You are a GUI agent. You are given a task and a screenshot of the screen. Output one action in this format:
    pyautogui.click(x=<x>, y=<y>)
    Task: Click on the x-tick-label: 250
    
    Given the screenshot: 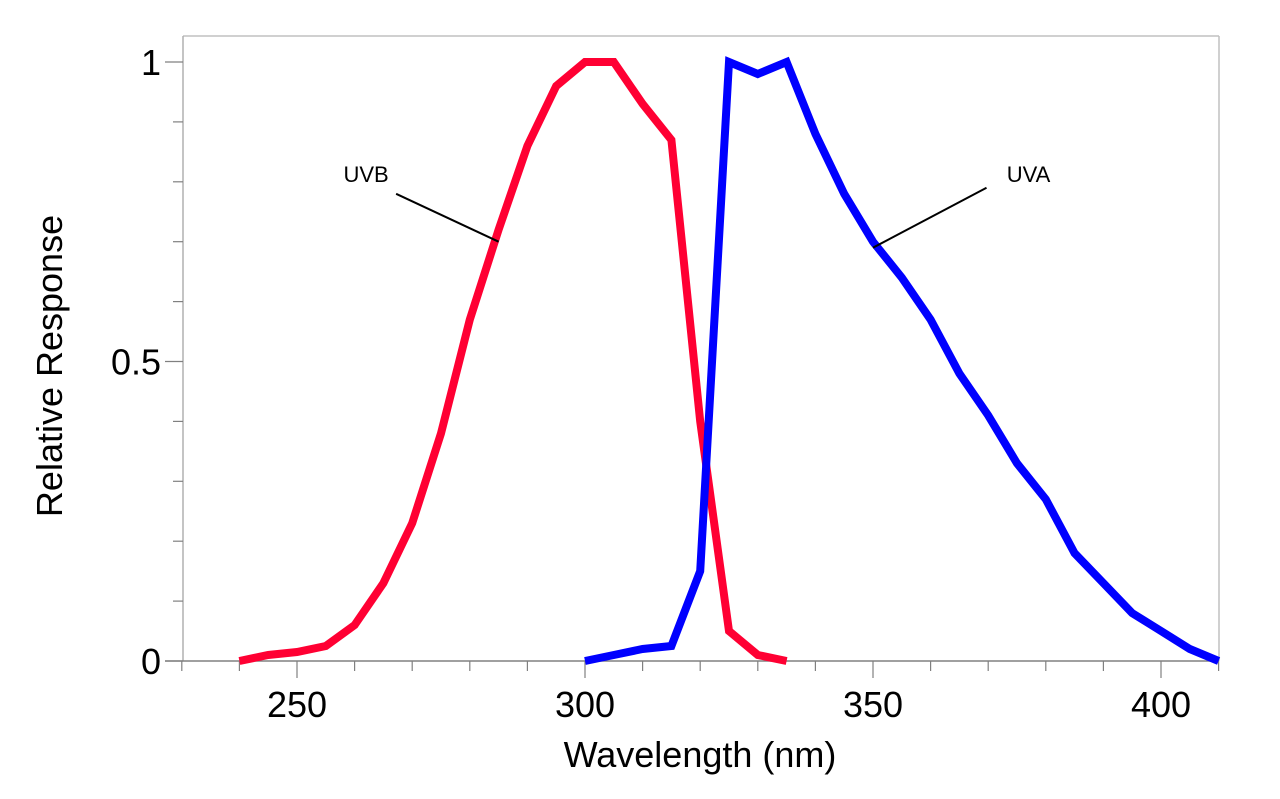 What is the action you would take?
    pyautogui.click(x=297, y=704)
    